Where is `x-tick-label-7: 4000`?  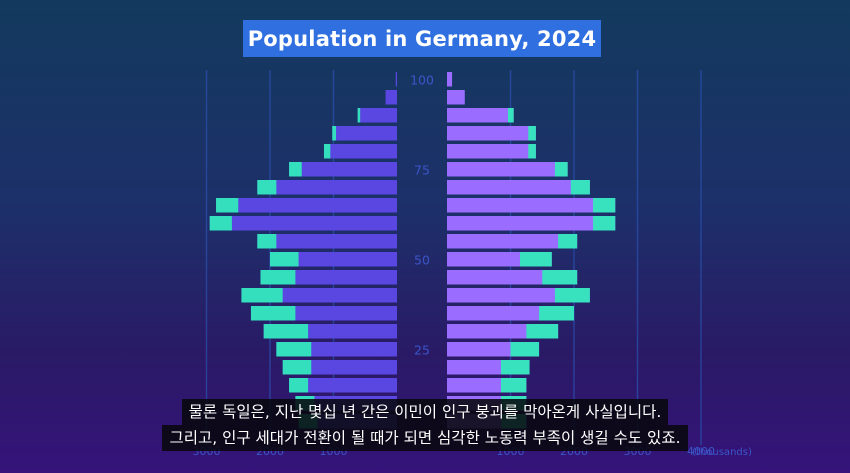
x-tick-label-7: 4000 is located at coordinates (701, 451).